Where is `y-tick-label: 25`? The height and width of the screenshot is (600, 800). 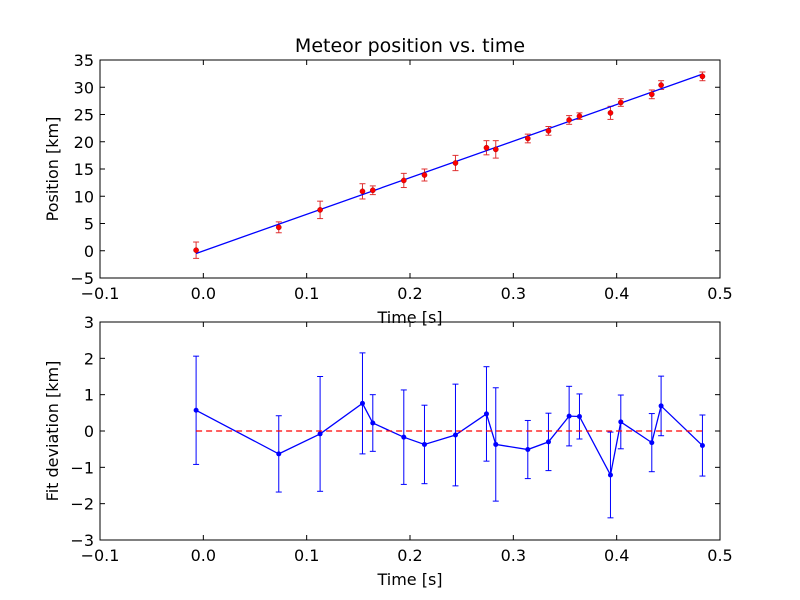 y-tick-label: 25 is located at coordinates (84, 115).